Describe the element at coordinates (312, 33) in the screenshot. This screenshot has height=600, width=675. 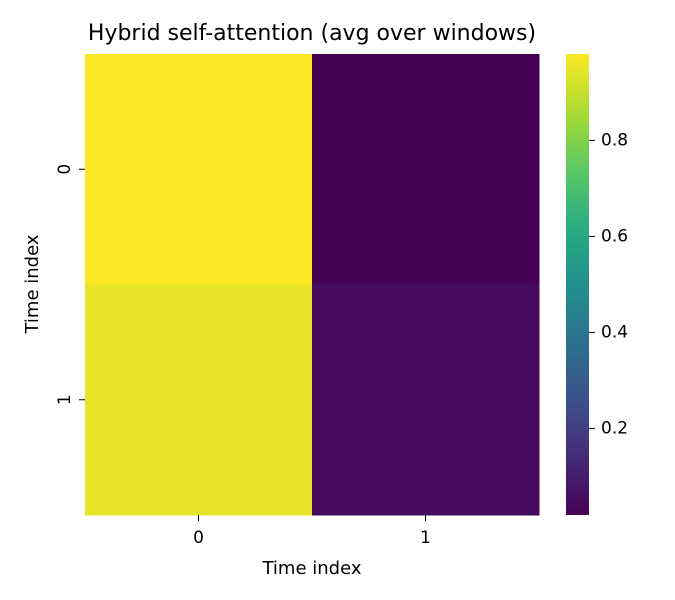
I see `chart-title: Hybrid self-attention (avg over windows)` at that location.